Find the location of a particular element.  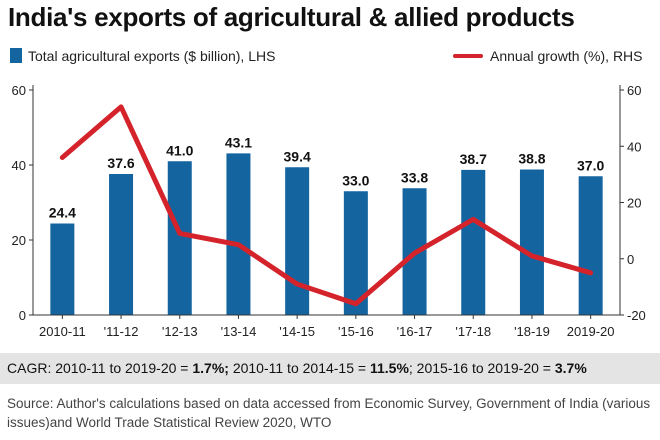

cagr-part3: ; 2015-16 to 2019-20 = is located at coordinates (481, 368).